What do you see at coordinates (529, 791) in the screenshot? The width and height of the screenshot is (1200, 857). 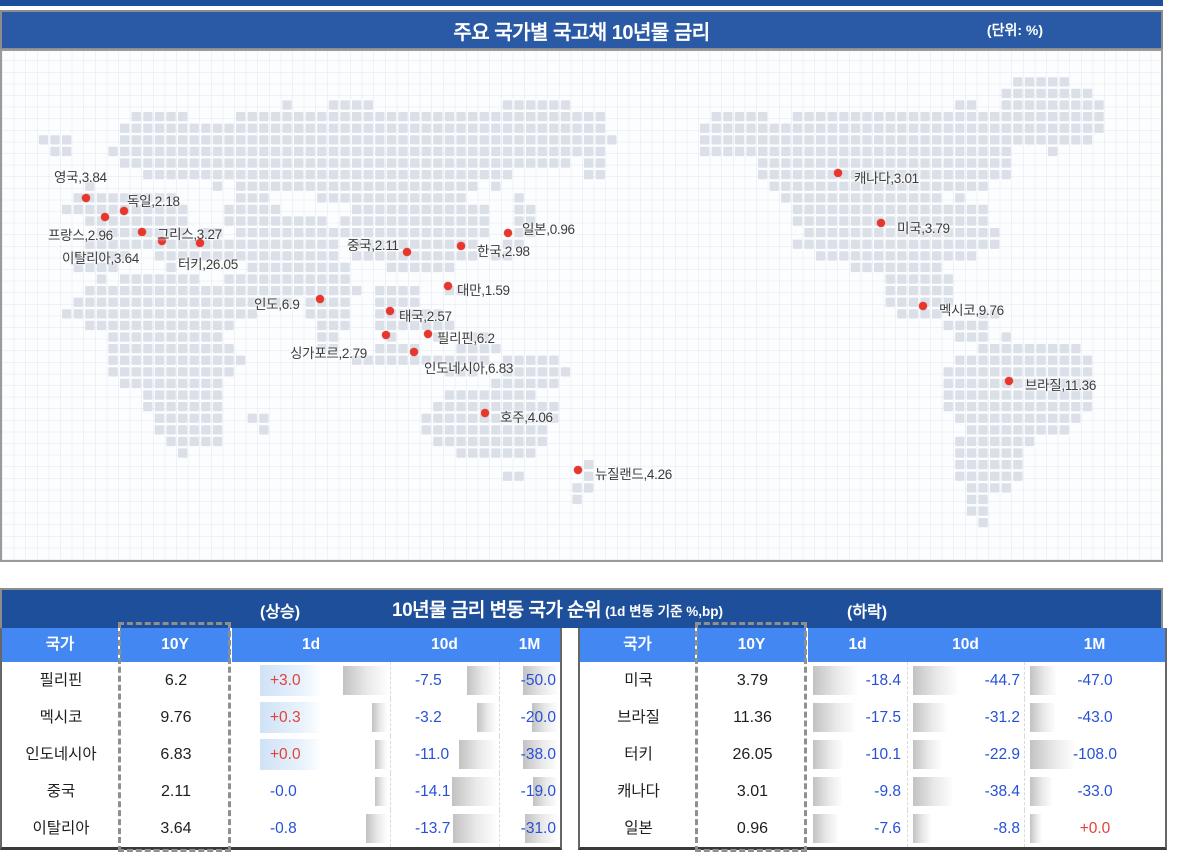 I see `rising-chg-1m-china: -19.0` at bounding box center [529, 791].